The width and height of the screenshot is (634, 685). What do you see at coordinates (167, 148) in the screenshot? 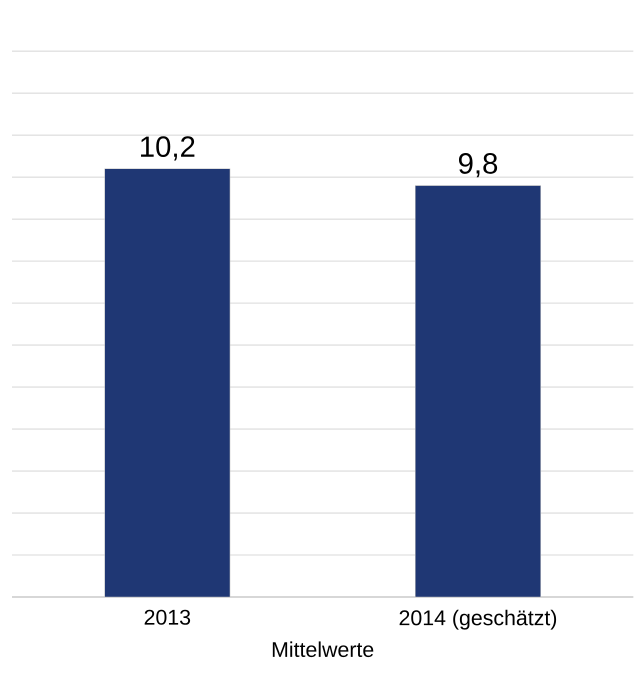
I see `data-label: 10,2` at bounding box center [167, 148].